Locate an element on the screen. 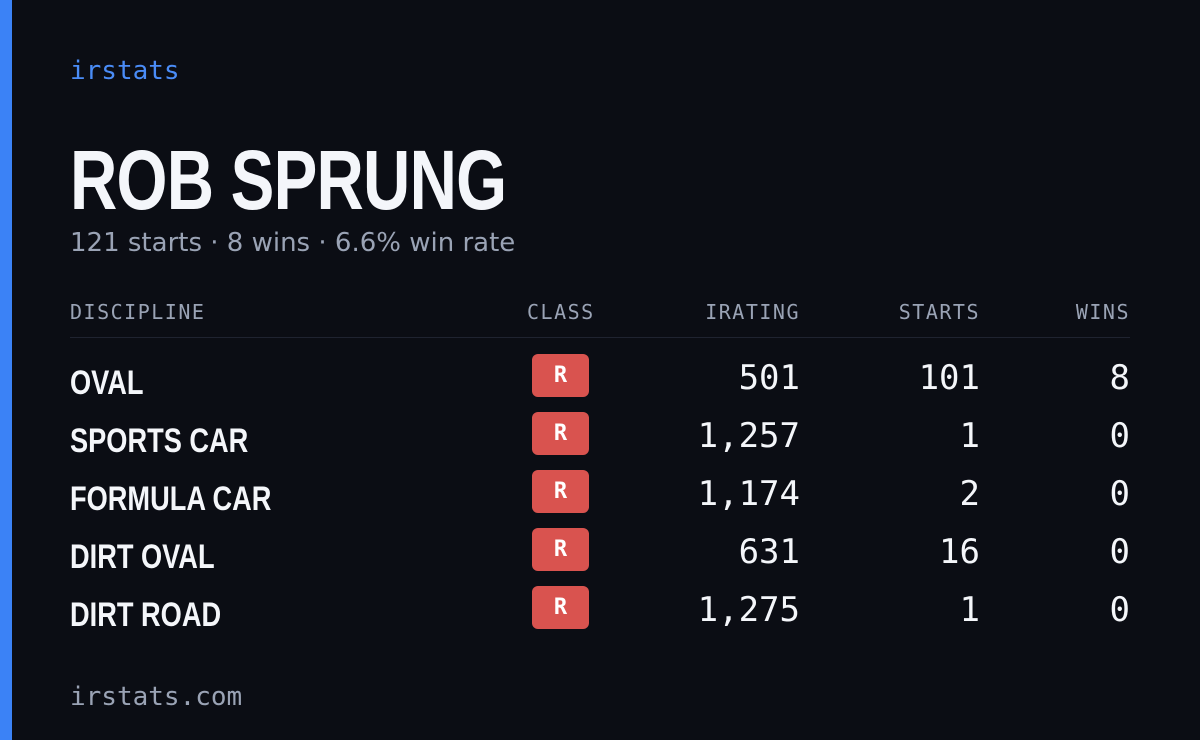  driver-name: ROB SPRUNG is located at coordinates (288, 180).